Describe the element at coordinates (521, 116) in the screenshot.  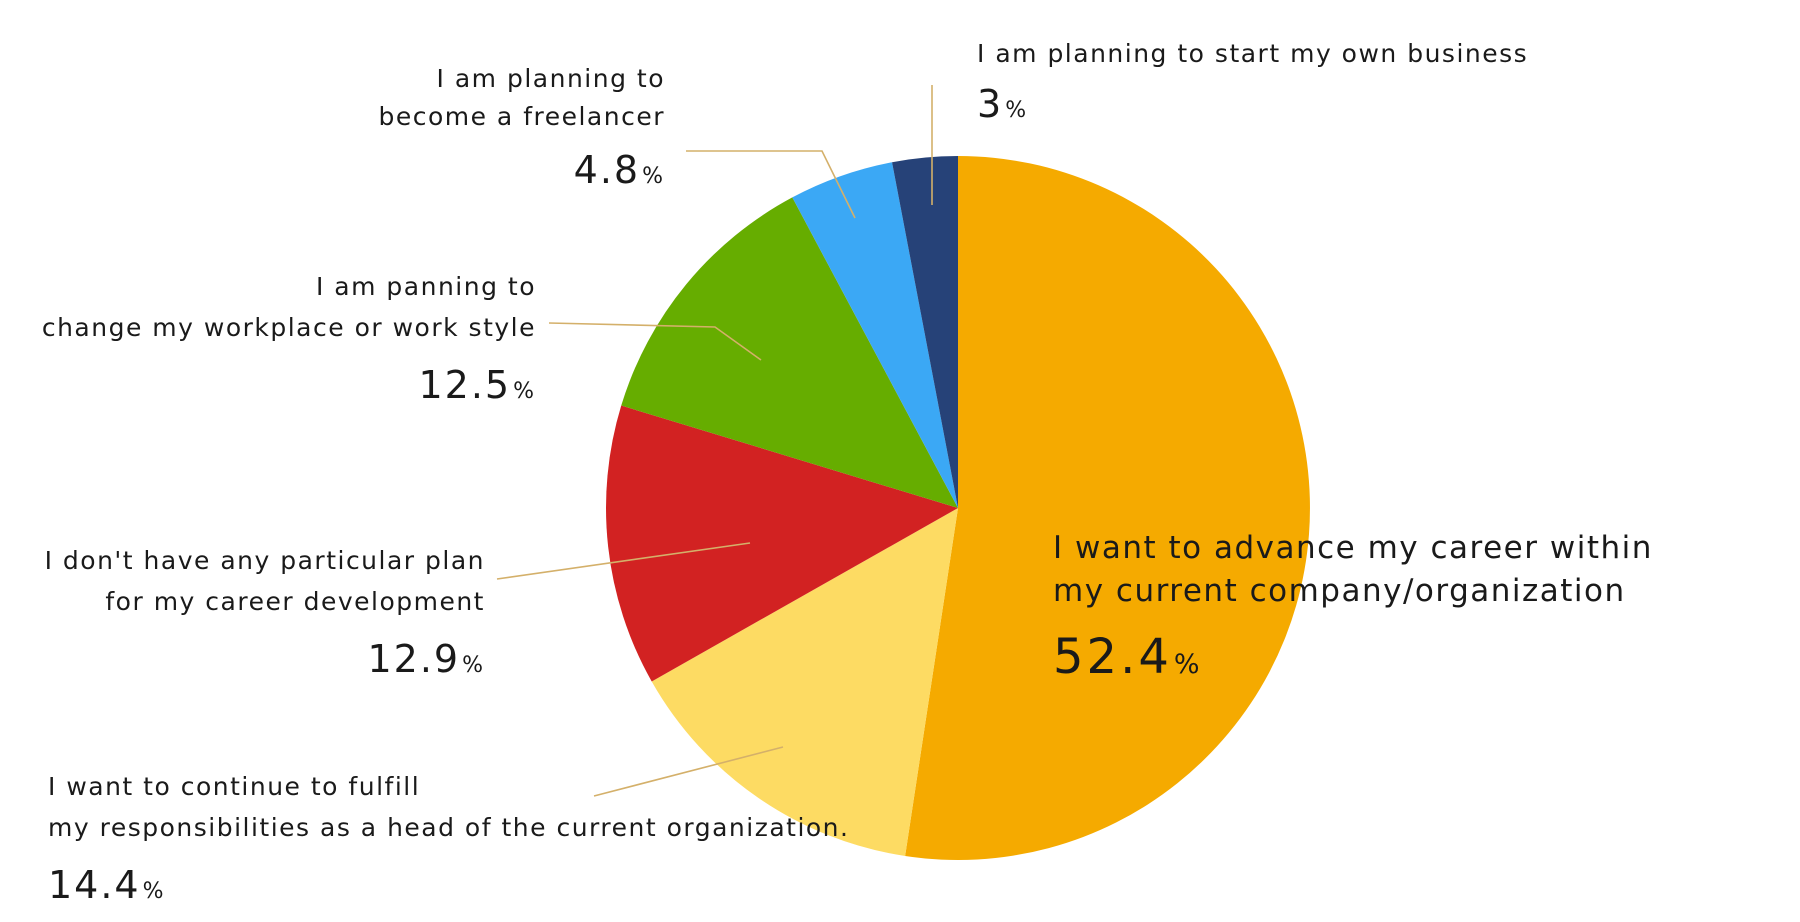
I see `slice-label-4-line-1: become a freelancer` at that location.